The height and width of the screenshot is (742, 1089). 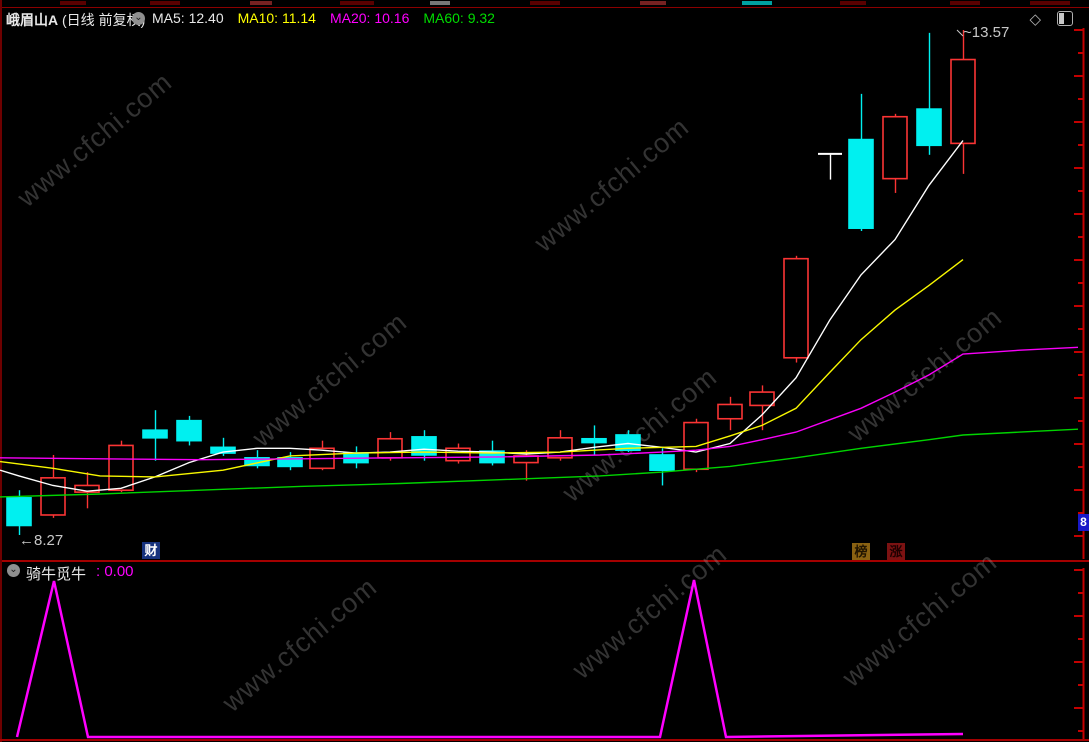 I want to click on marker-badge-财: 财, so click(x=151, y=550).